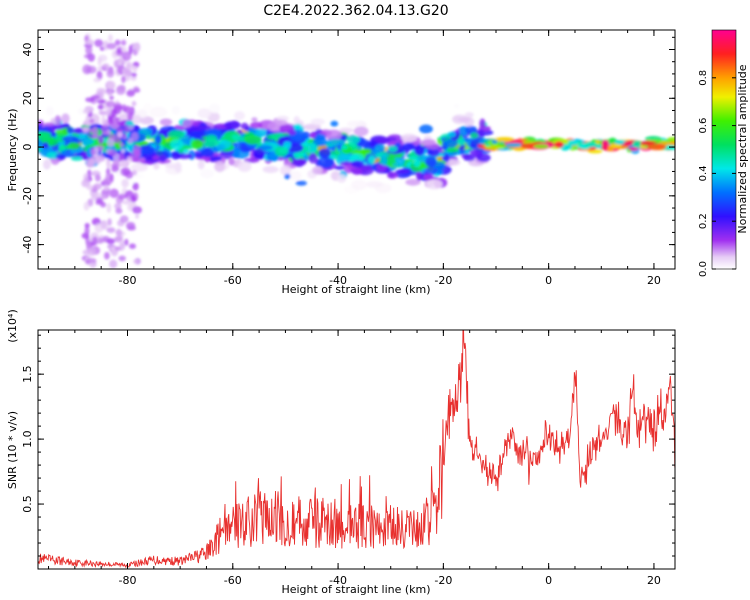 This screenshot has width=750, height=600. I want to click on y-tick-label: 20, so click(27, 98).